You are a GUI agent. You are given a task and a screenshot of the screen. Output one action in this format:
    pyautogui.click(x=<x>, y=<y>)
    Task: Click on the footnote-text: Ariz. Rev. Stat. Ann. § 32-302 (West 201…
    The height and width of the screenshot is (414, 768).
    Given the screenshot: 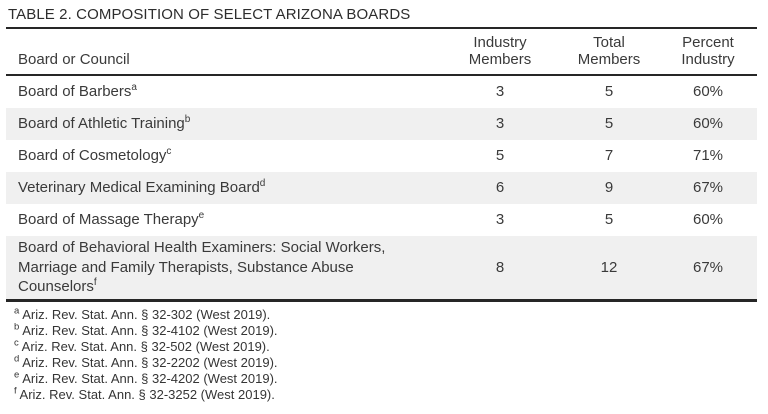 What is the action you would take?
    pyautogui.click(x=146, y=314)
    